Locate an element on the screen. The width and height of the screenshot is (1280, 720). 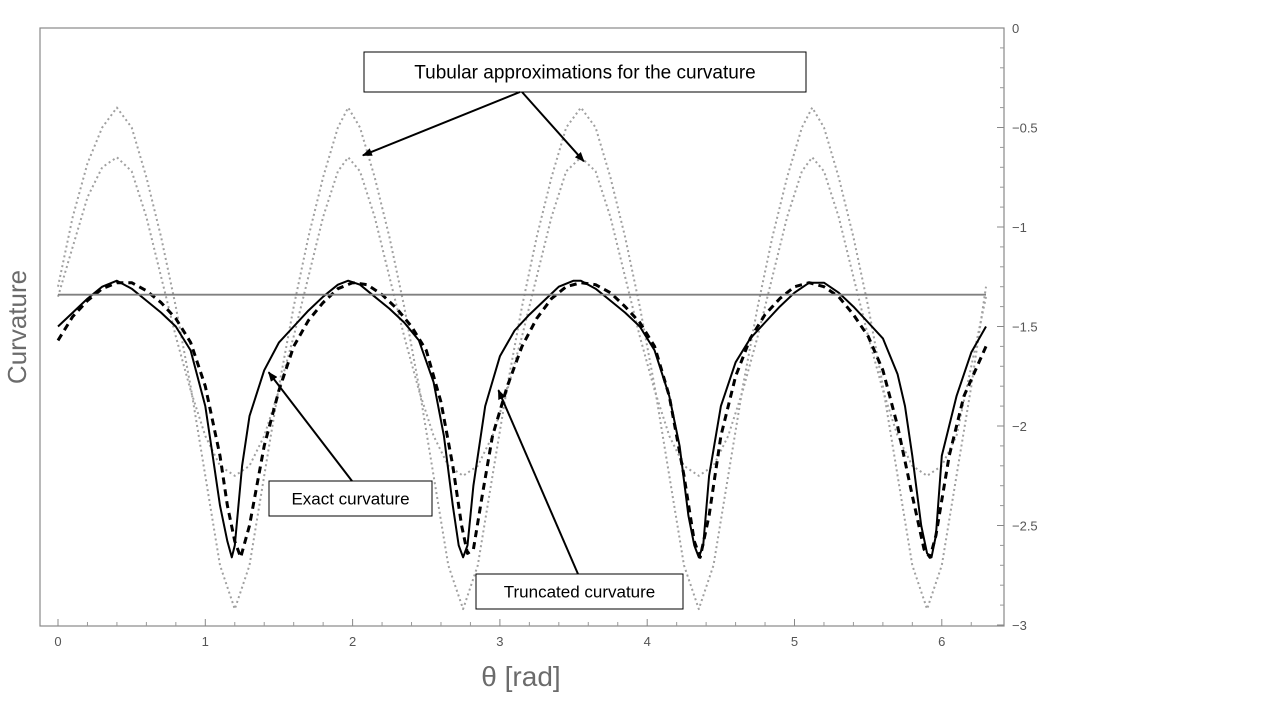
x-tick-label: 4 is located at coordinates (647, 641).